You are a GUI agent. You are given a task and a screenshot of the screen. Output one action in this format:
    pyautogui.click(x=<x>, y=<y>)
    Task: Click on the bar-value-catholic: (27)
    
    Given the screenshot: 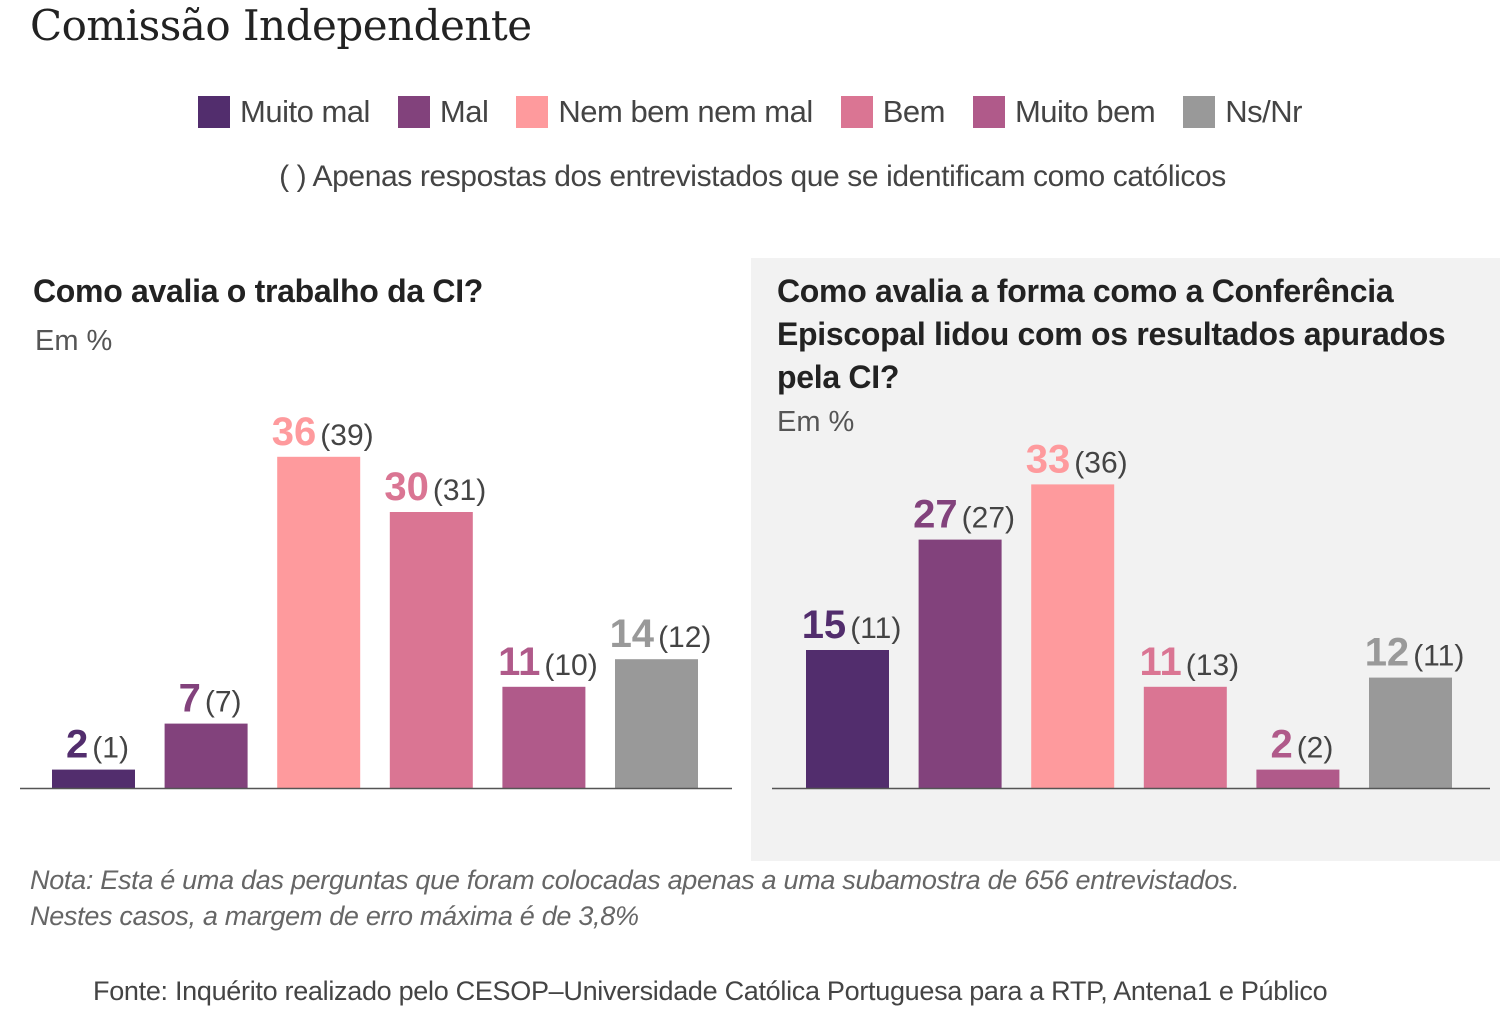 What is the action you would take?
    pyautogui.click(x=988, y=518)
    